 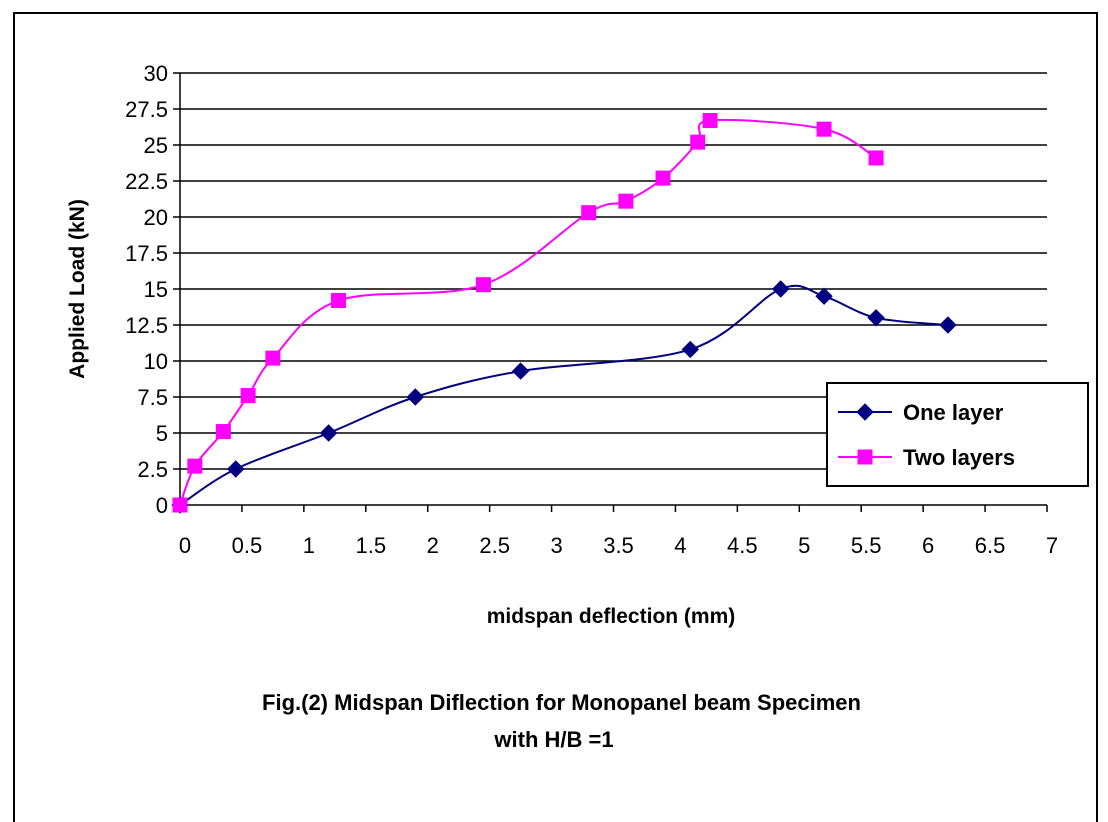 What do you see at coordinates (152, 469) in the screenshot?
I see `y-tick-label: 2.5` at bounding box center [152, 469].